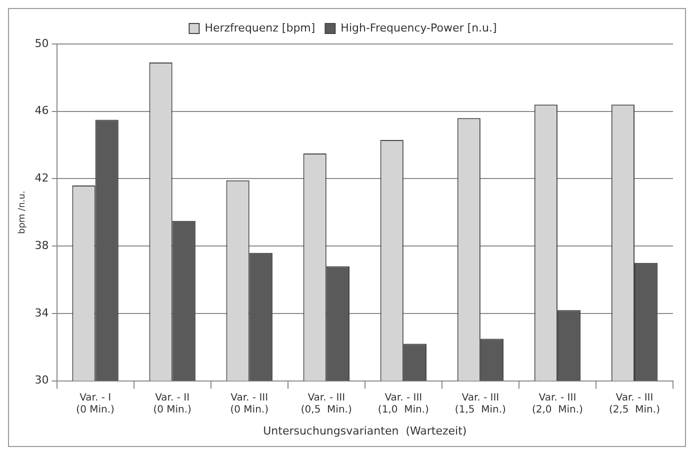 Image resolution: width=694 pixels, height=455 pixels. What do you see at coordinates (41, 43) in the screenshot?
I see `y-tick-label: 50` at bounding box center [41, 43].